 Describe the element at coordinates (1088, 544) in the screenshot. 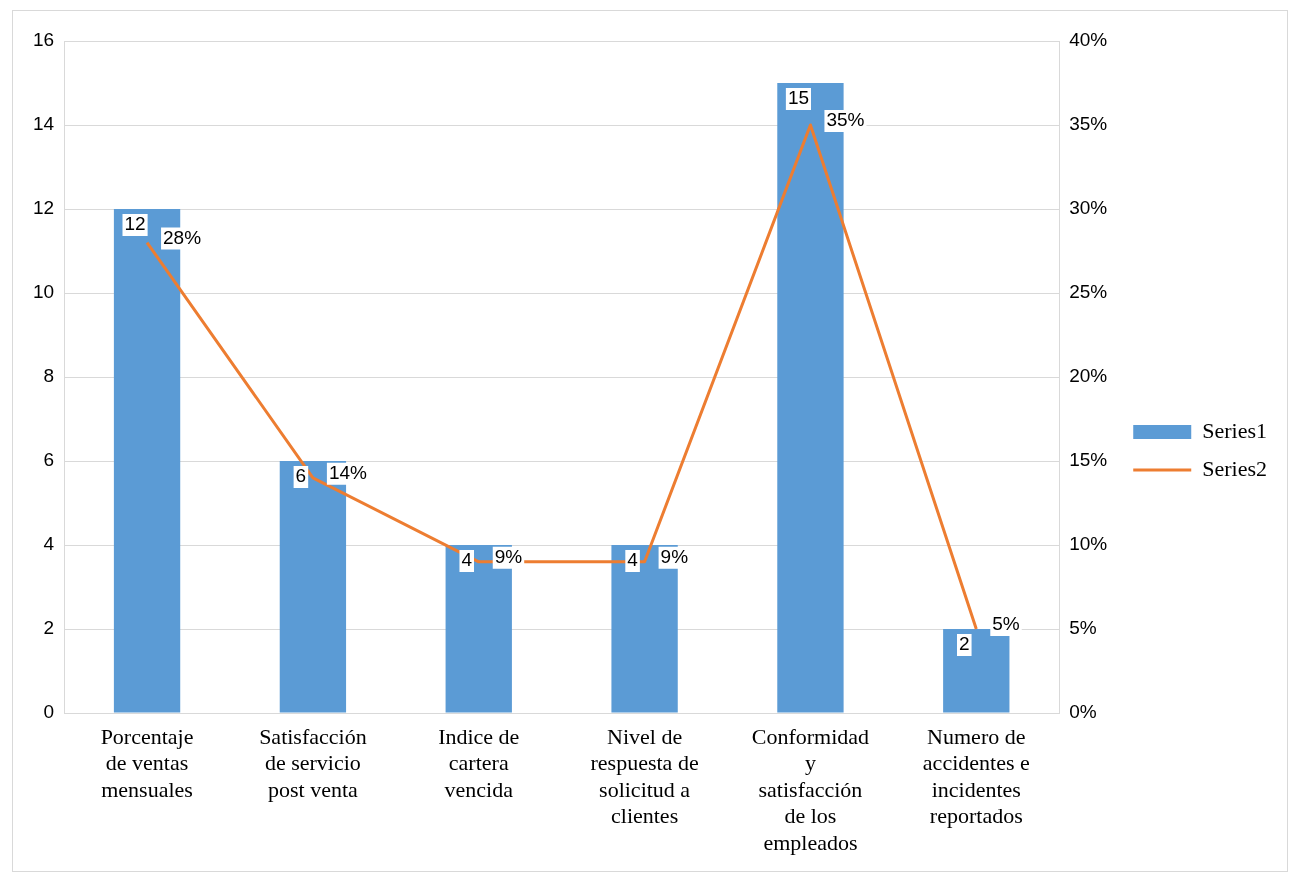

I see `y2-tick-label: 10%` at that location.